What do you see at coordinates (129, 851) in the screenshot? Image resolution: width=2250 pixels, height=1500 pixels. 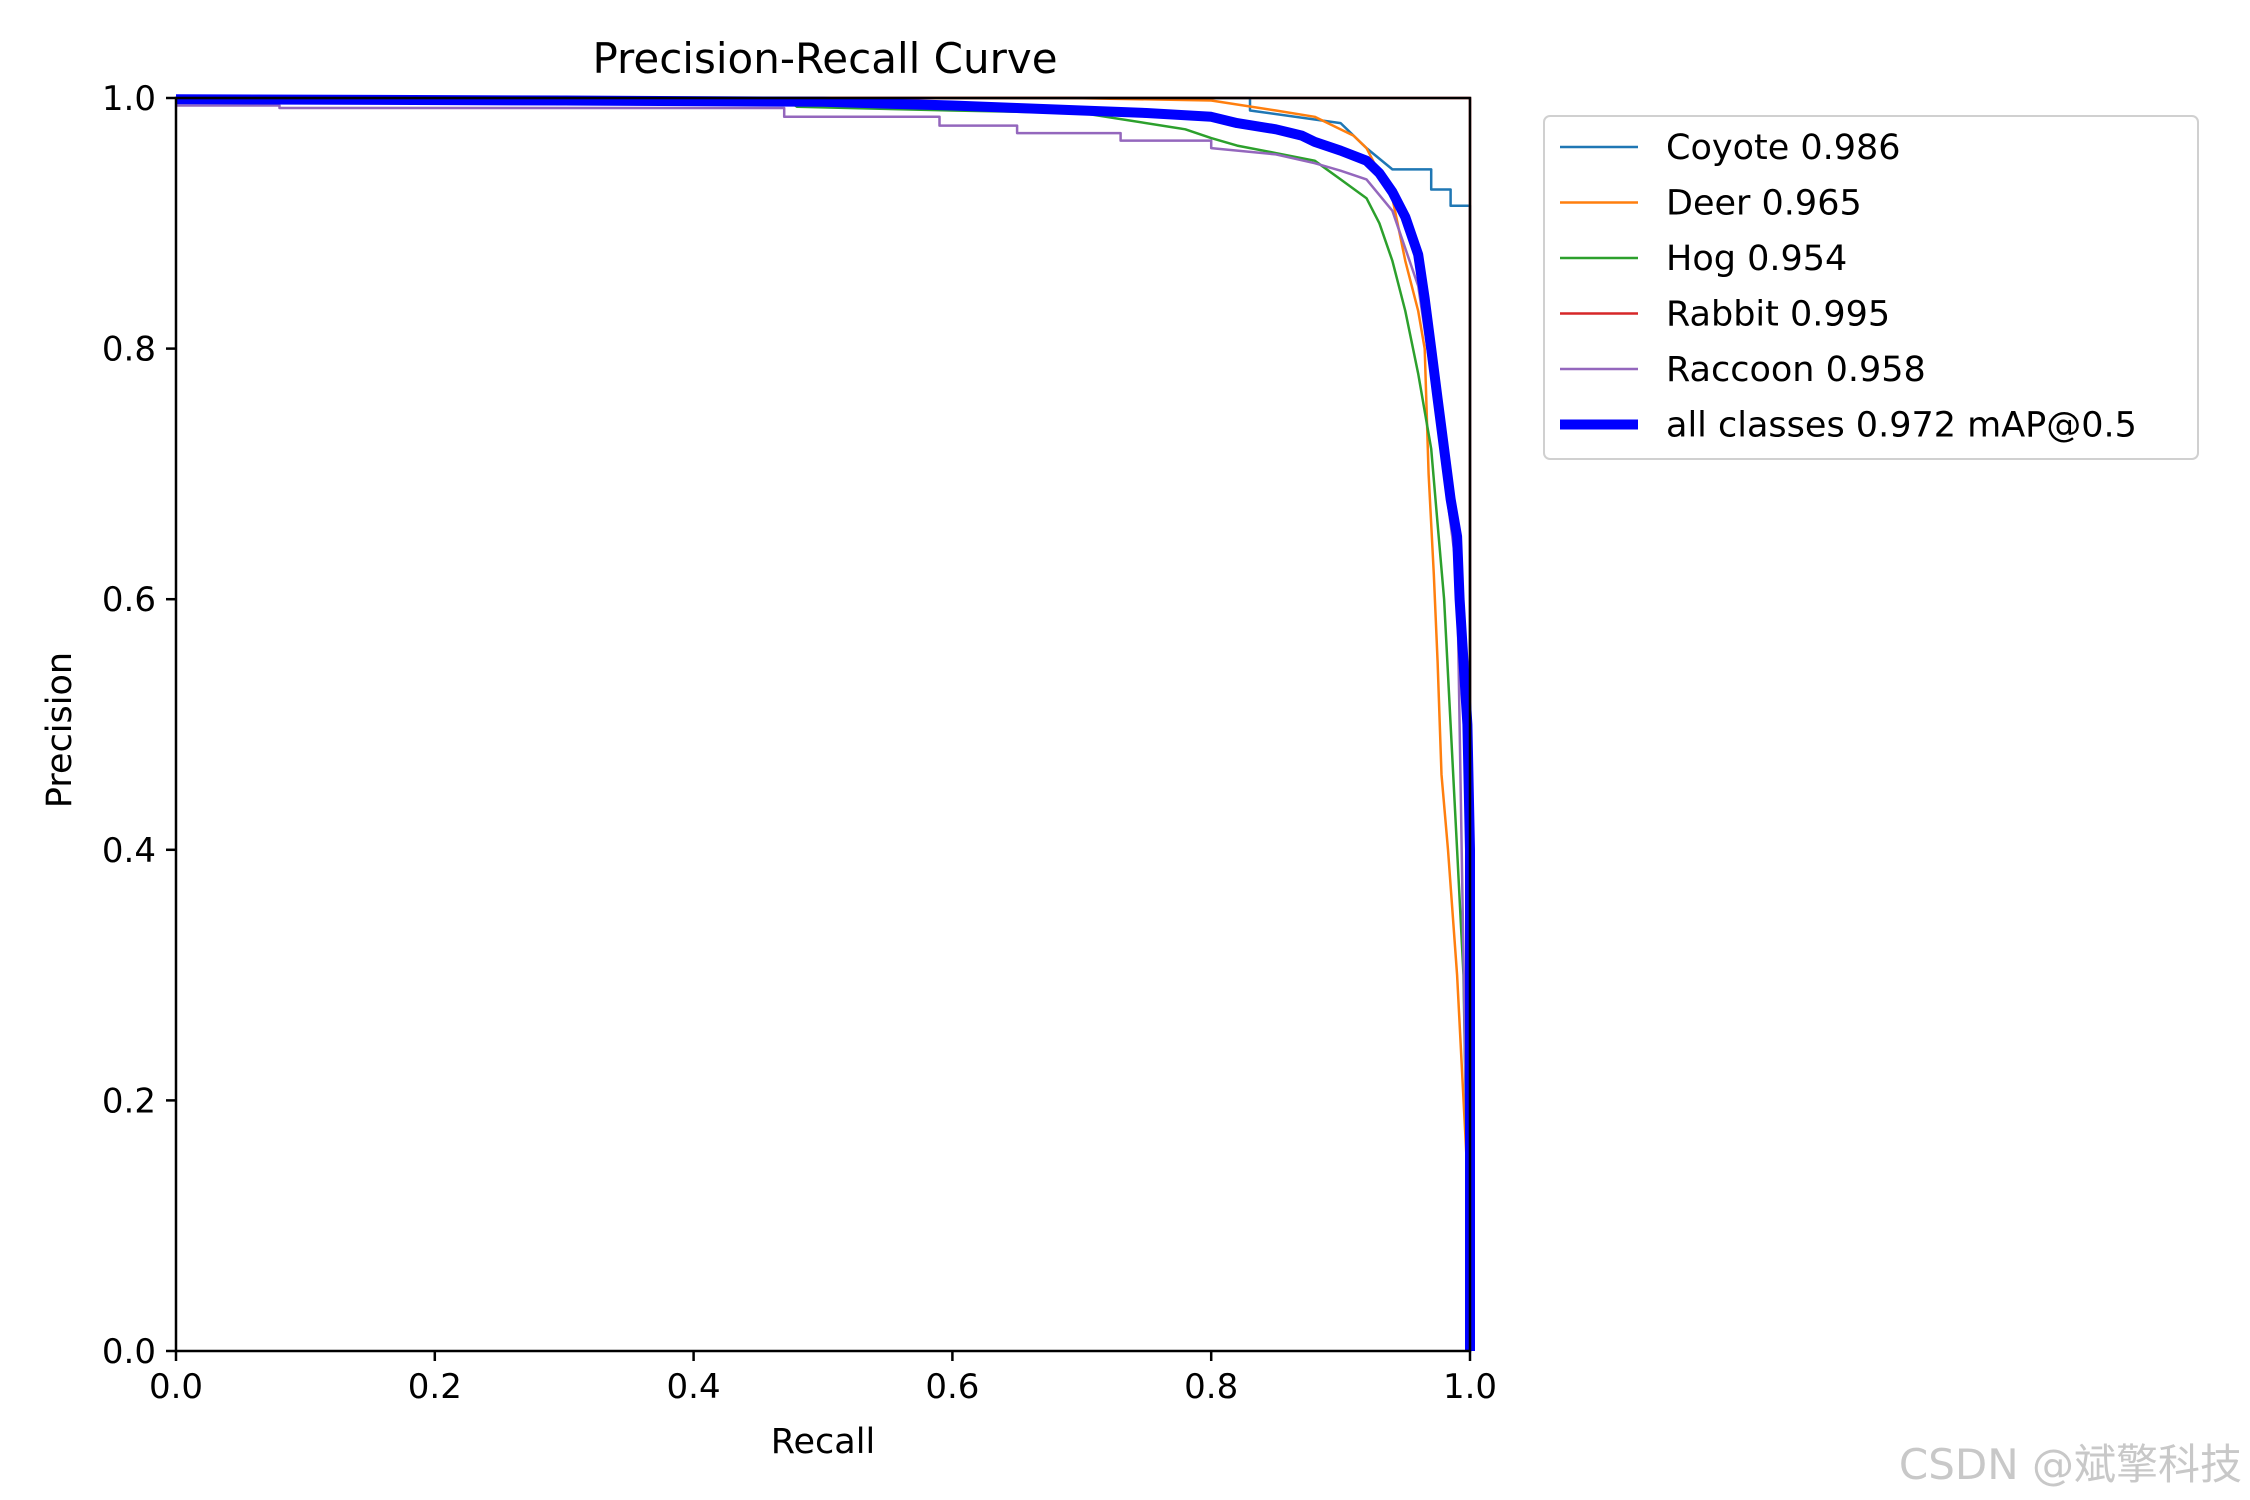 I see `y-tick-label: 0.4` at bounding box center [129, 851].